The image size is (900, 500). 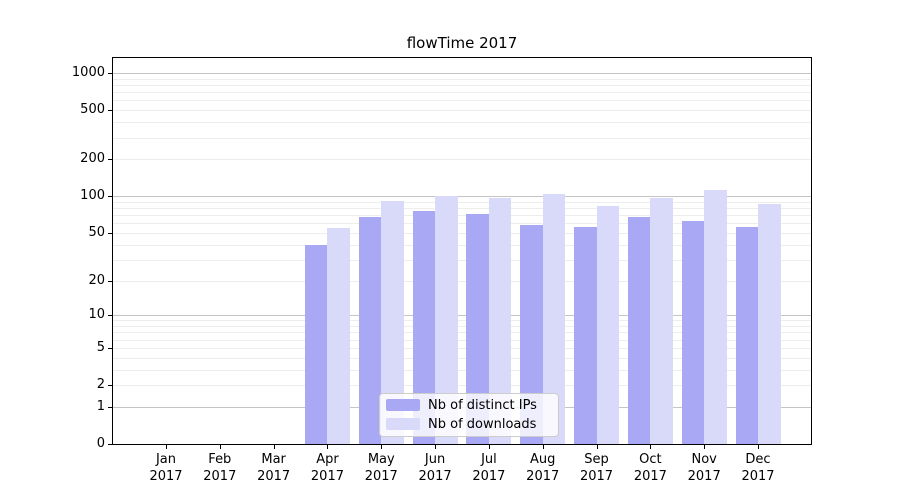 What do you see at coordinates (327, 468) in the screenshot?
I see `x-tick-label: Apr 2017` at bounding box center [327, 468].